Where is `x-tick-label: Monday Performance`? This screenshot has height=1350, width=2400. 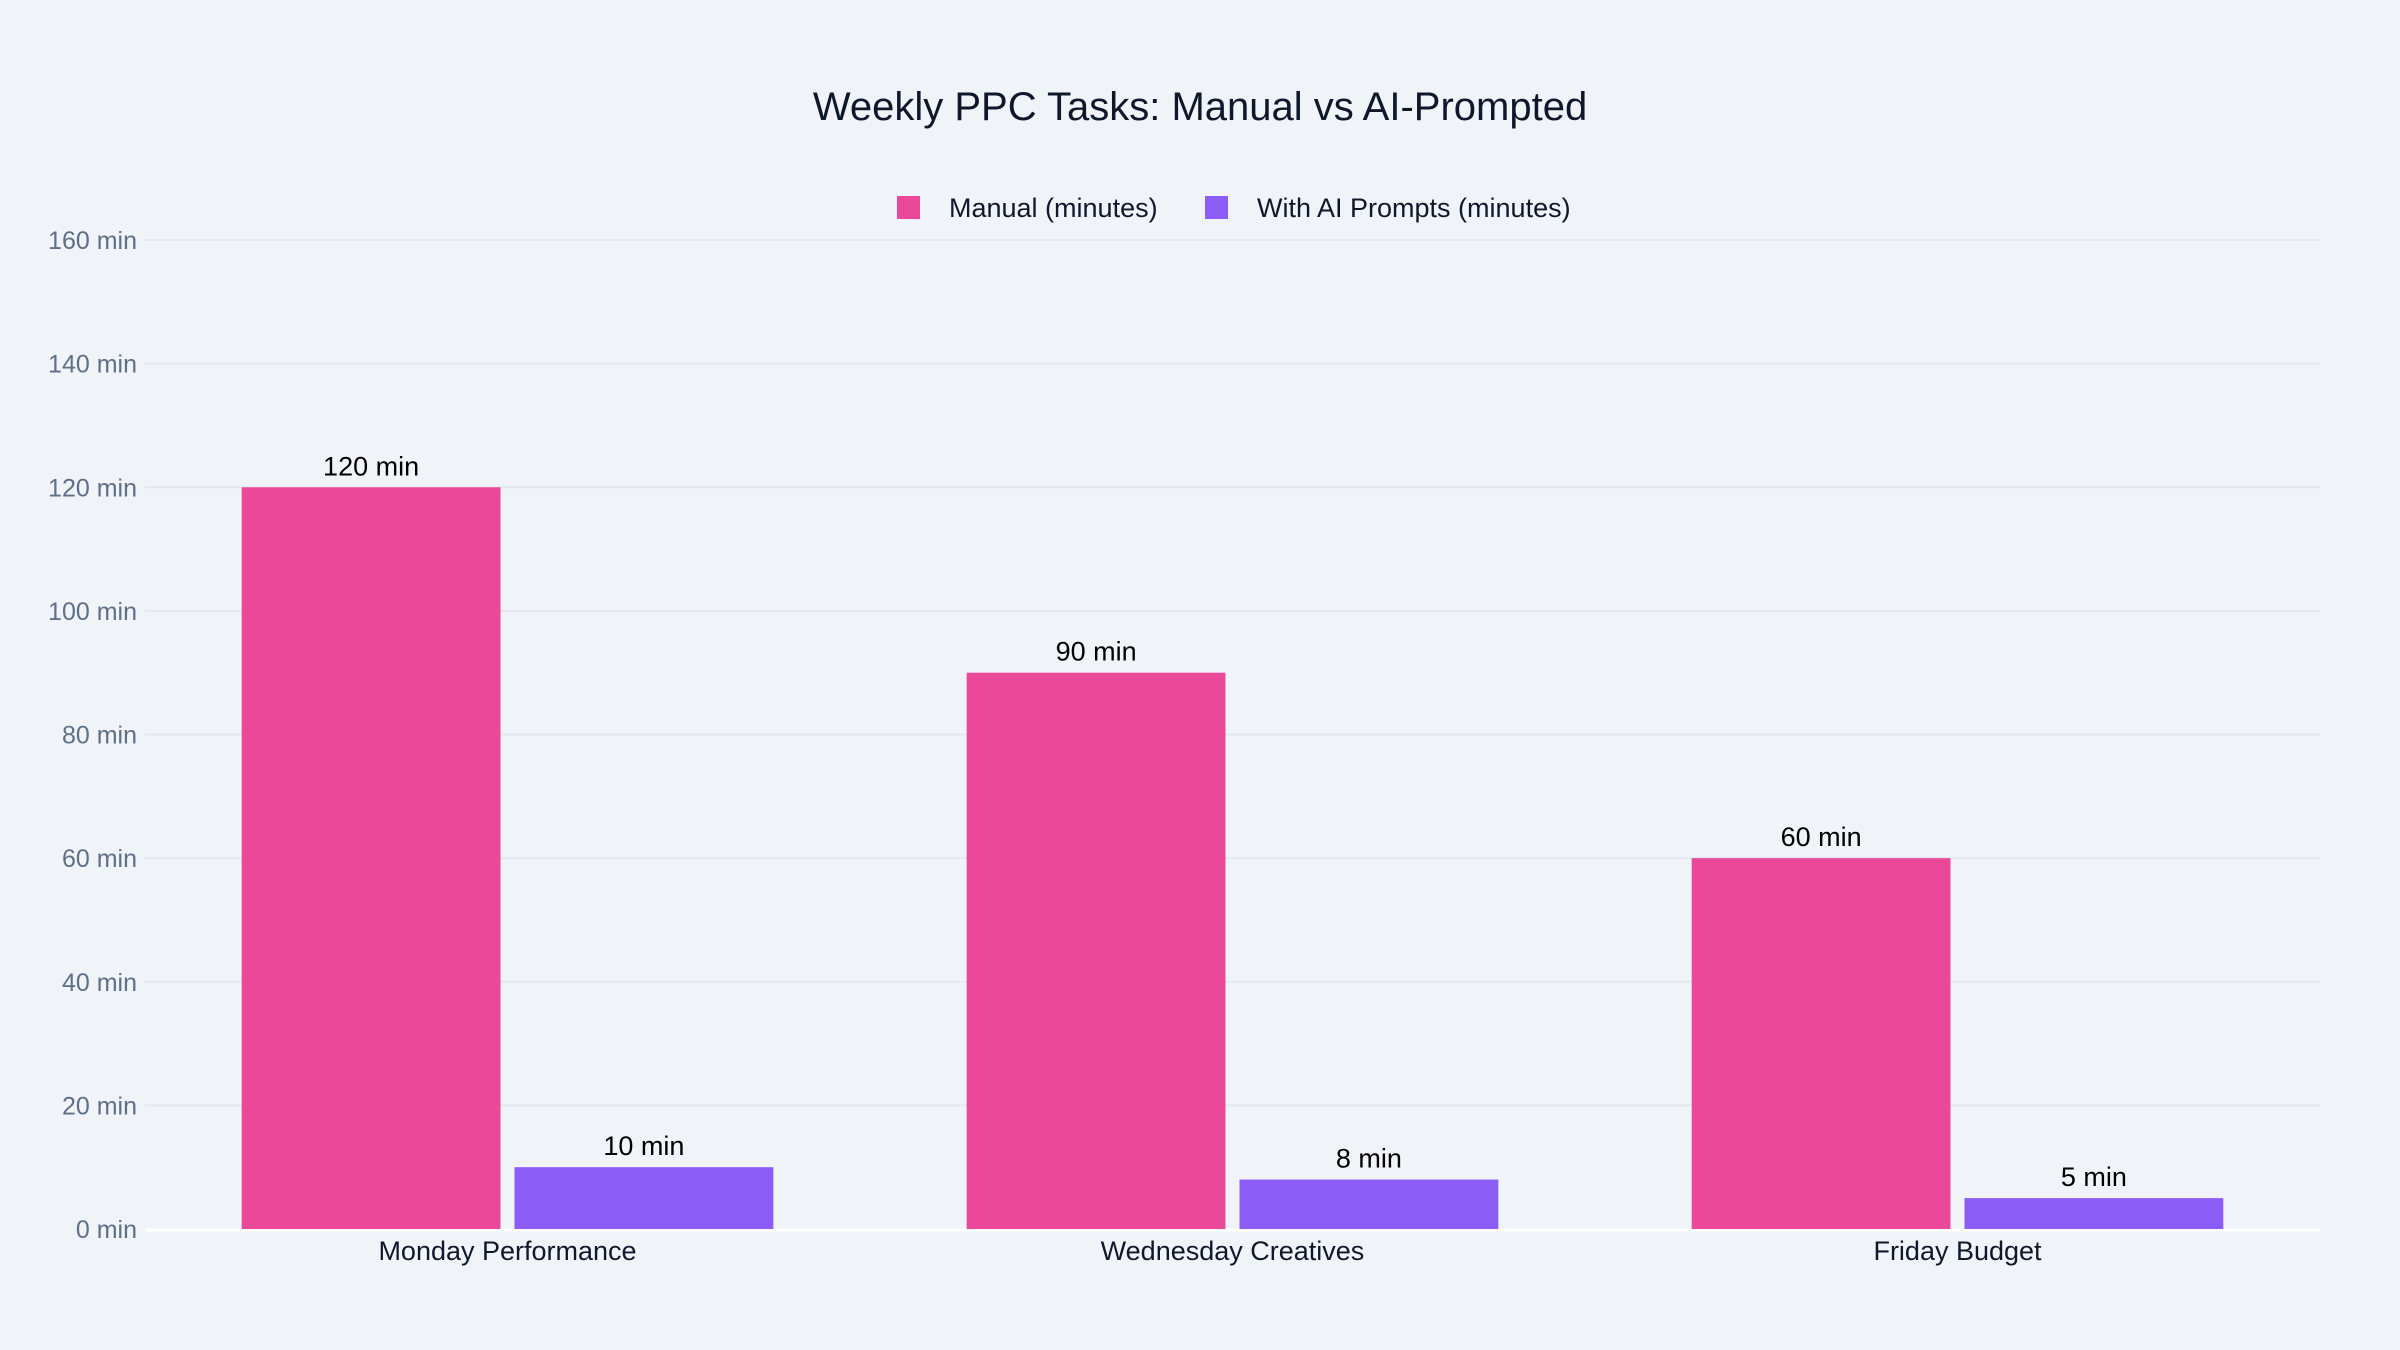
x-tick-label: Monday Performance is located at coordinates (507, 1251).